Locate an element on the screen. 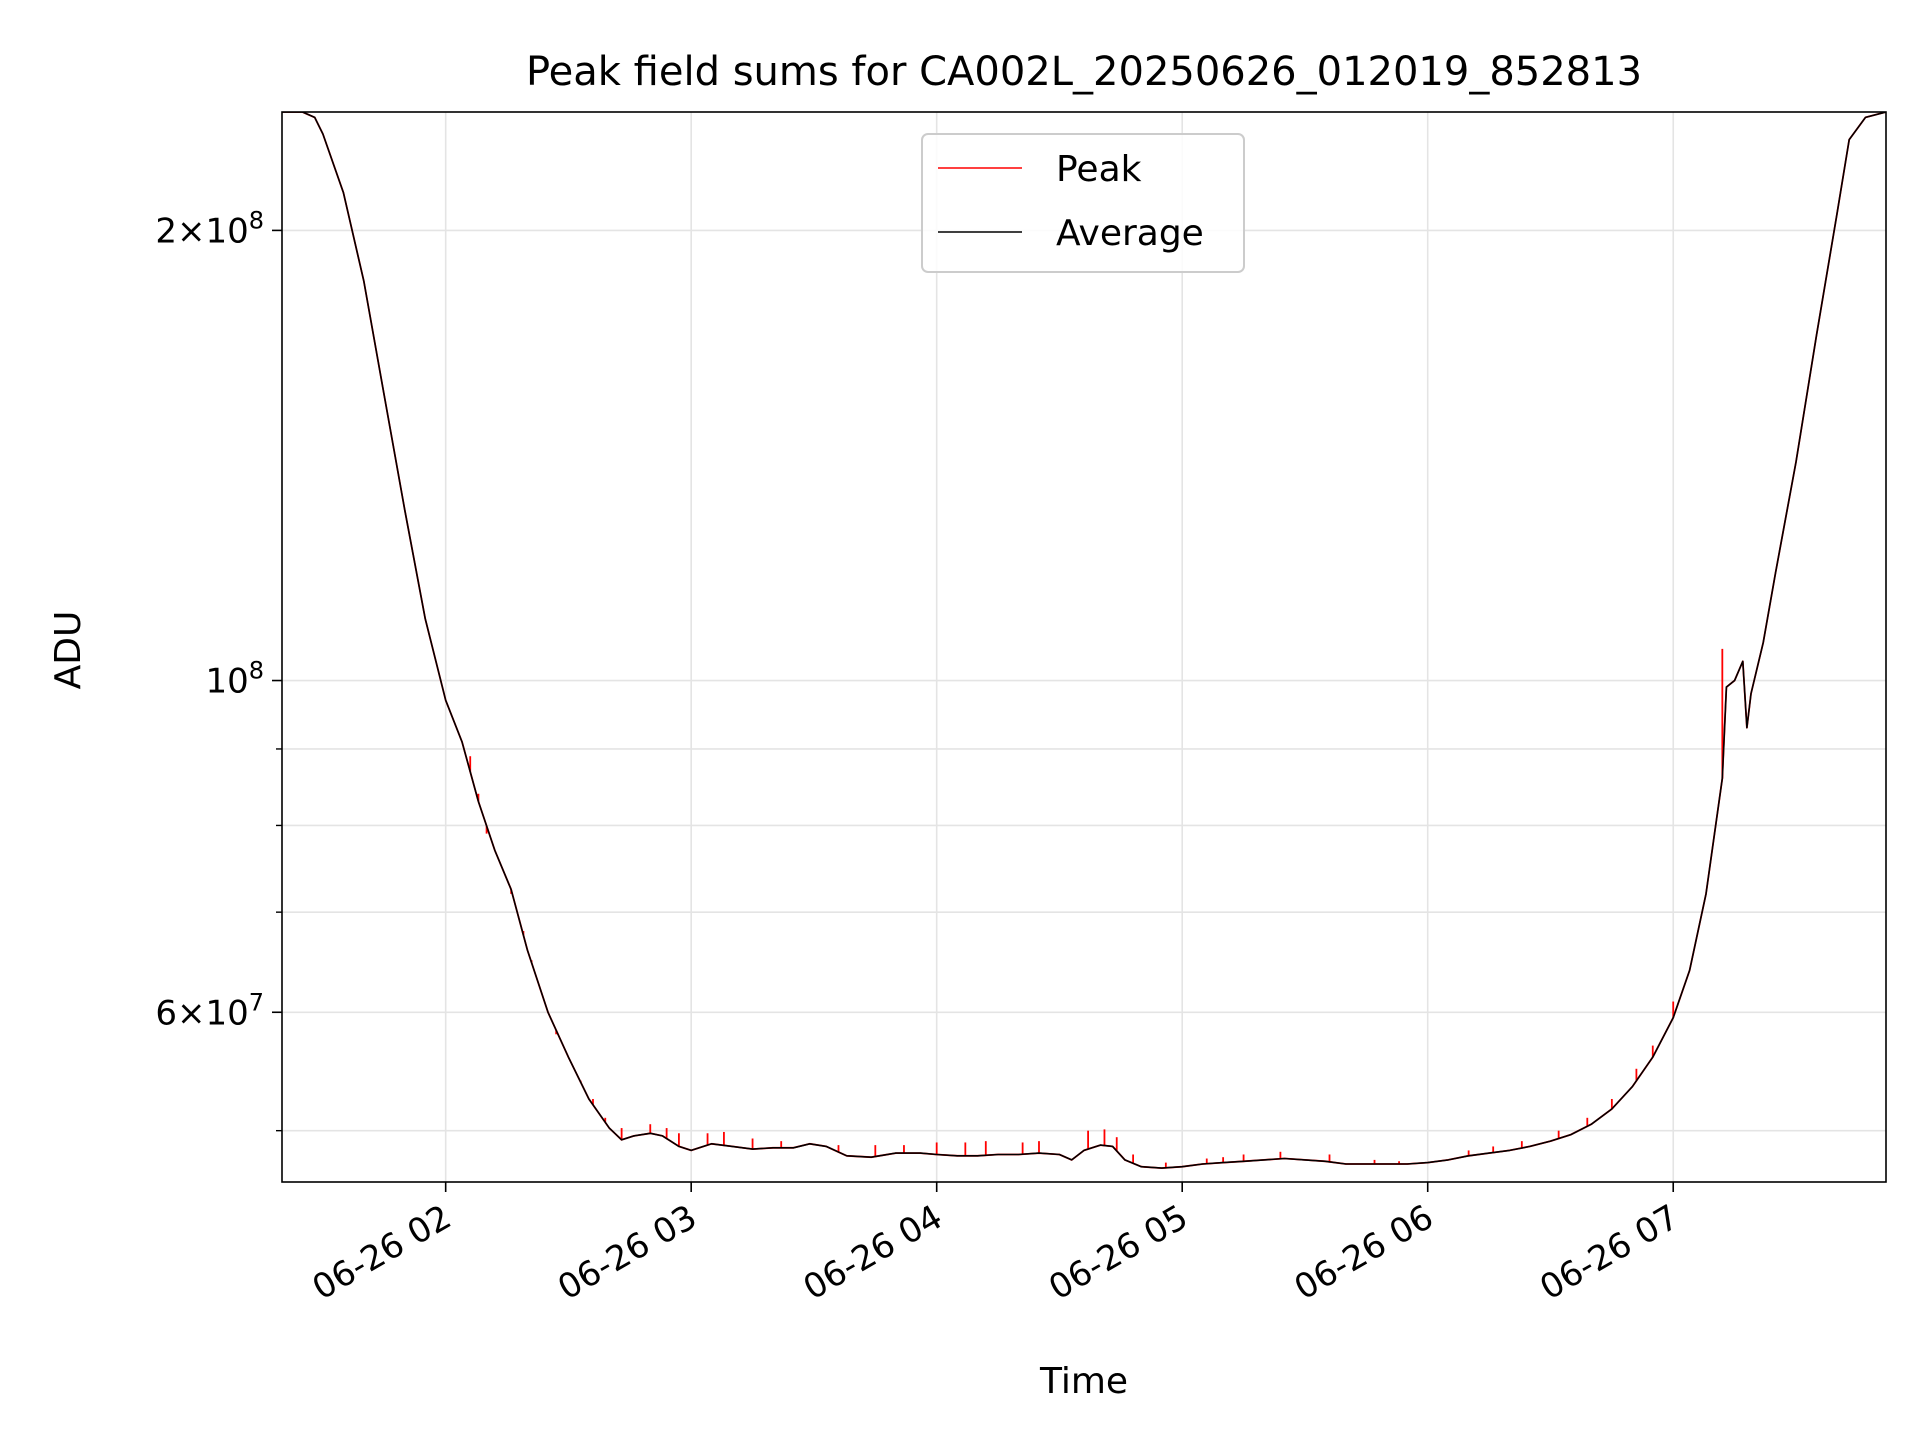  legend-average-label: Average is located at coordinates (1130, 233).